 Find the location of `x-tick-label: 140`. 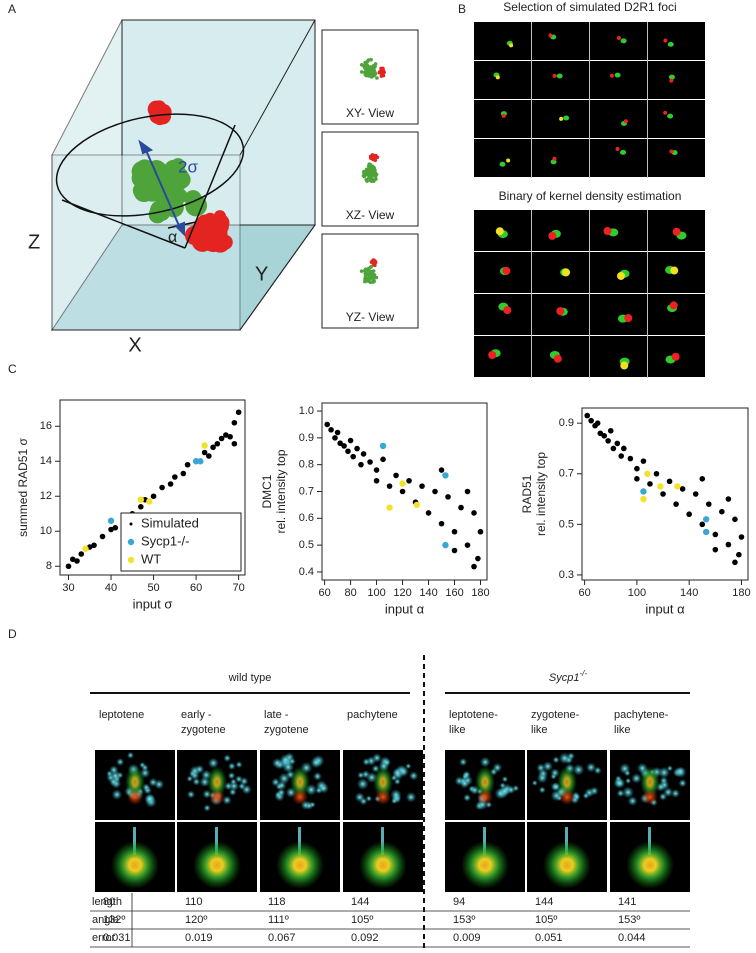

x-tick-label: 140 is located at coordinates (689, 593).